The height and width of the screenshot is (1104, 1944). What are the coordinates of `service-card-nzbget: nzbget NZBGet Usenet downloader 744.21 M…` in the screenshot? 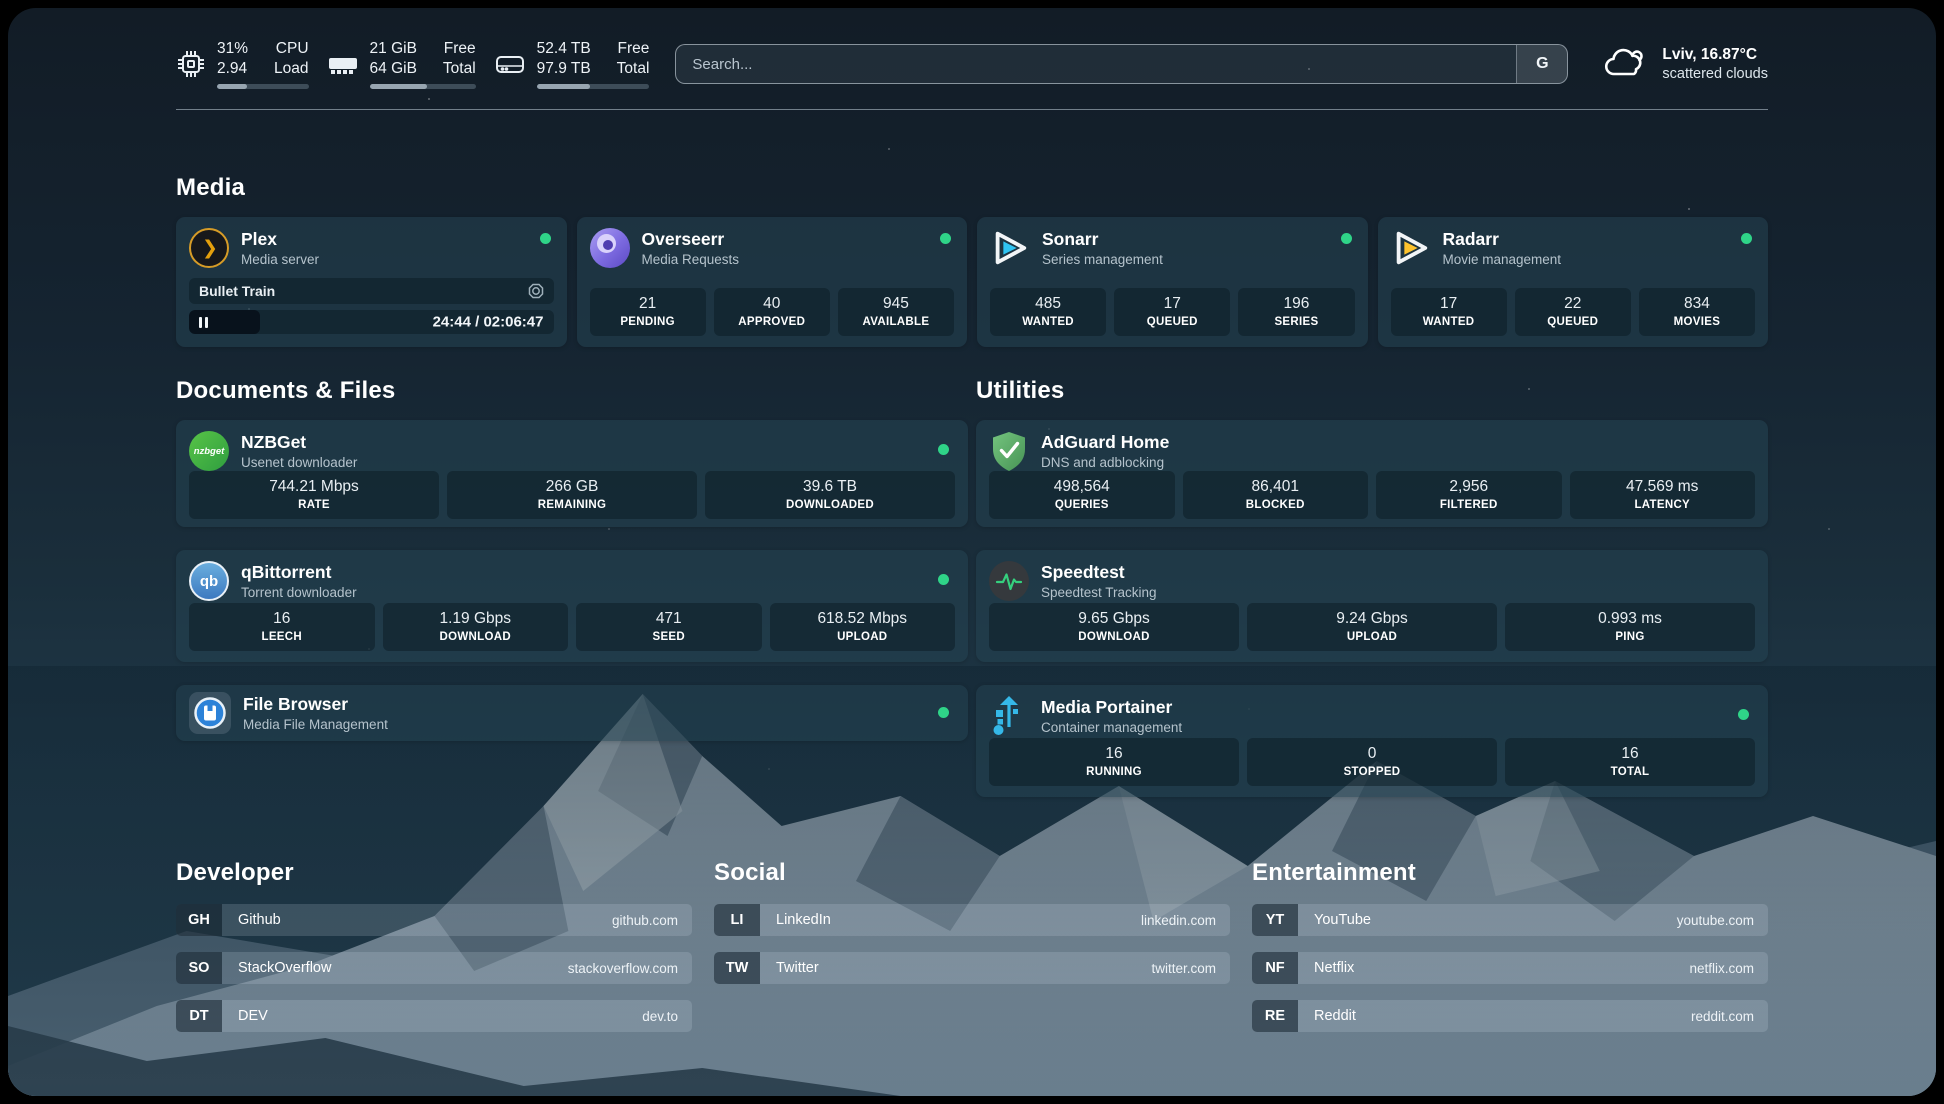 It's located at (572, 473).